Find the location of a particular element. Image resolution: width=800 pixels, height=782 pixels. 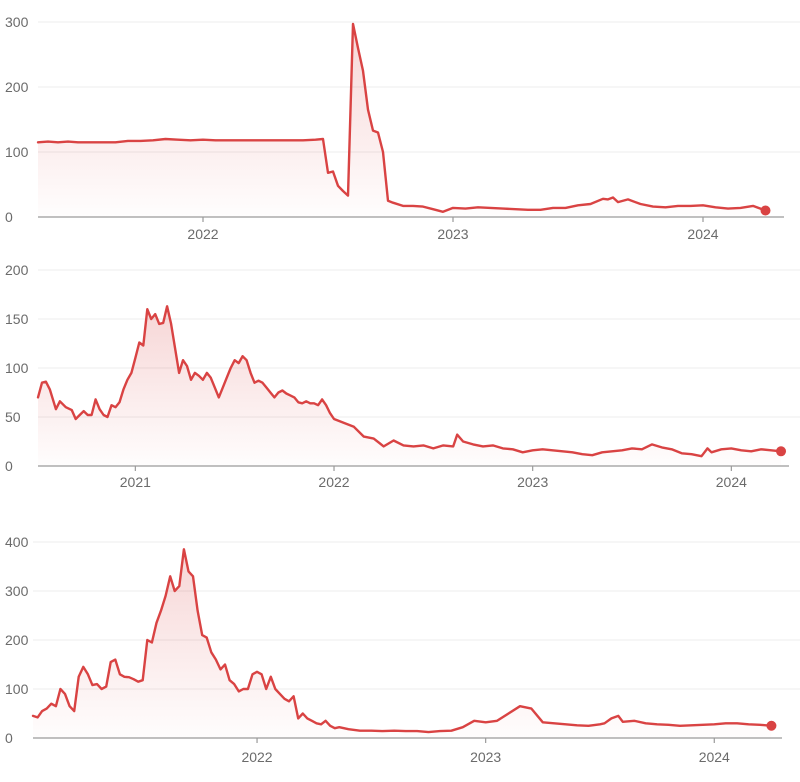

y-tick-label-150: 150 is located at coordinates (17, 319).